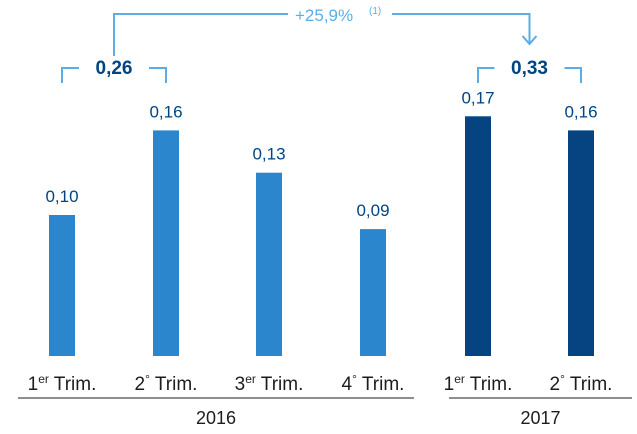 This screenshot has height=434, width=637. What do you see at coordinates (529, 40) in the screenshot?
I see `growth-arrow-head` at bounding box center [529, 40].